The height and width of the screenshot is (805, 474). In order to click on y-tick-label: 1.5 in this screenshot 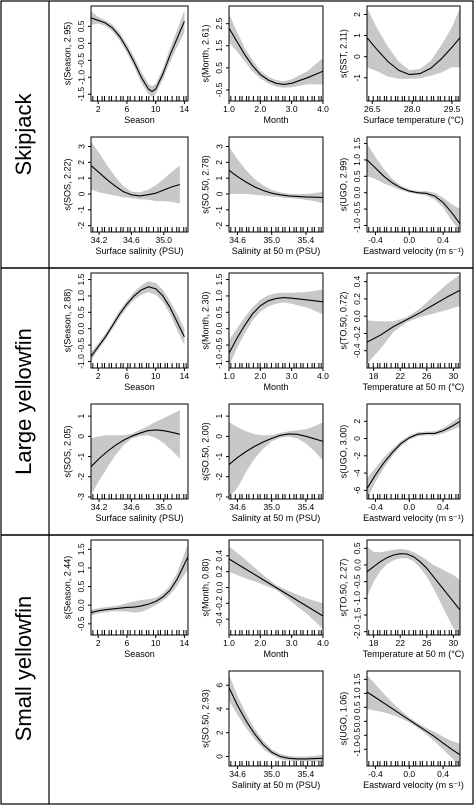, I will do `click(81, 279)`.